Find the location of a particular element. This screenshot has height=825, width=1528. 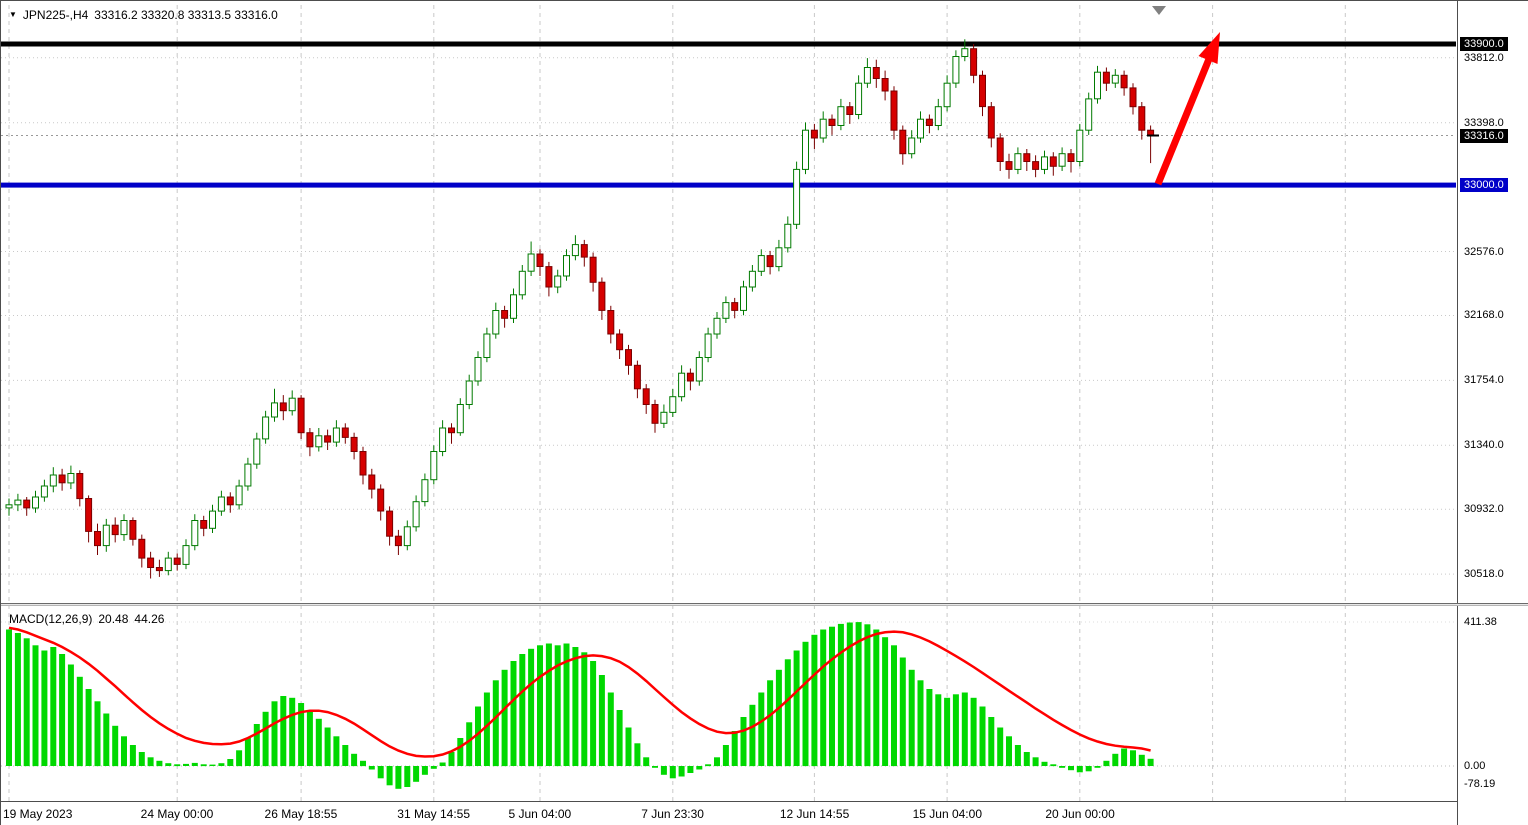

macd-indicator-label: MACD(12,26,9) 20.48 44.26 is located at coordinates (89, 619).